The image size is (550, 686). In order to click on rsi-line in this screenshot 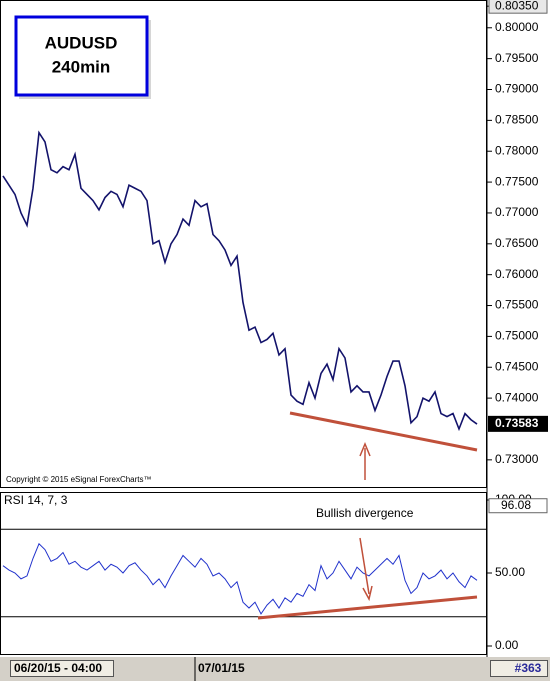, I will do `click(240, 578)`.